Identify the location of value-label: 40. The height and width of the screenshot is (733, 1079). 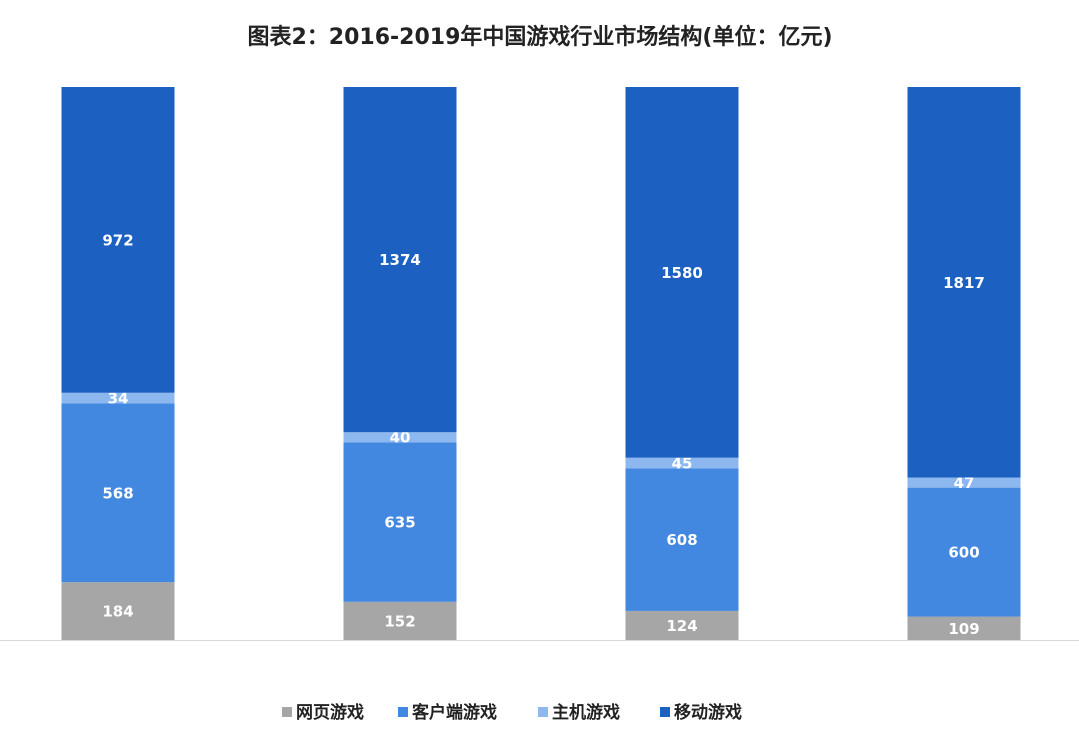
(400, 438).